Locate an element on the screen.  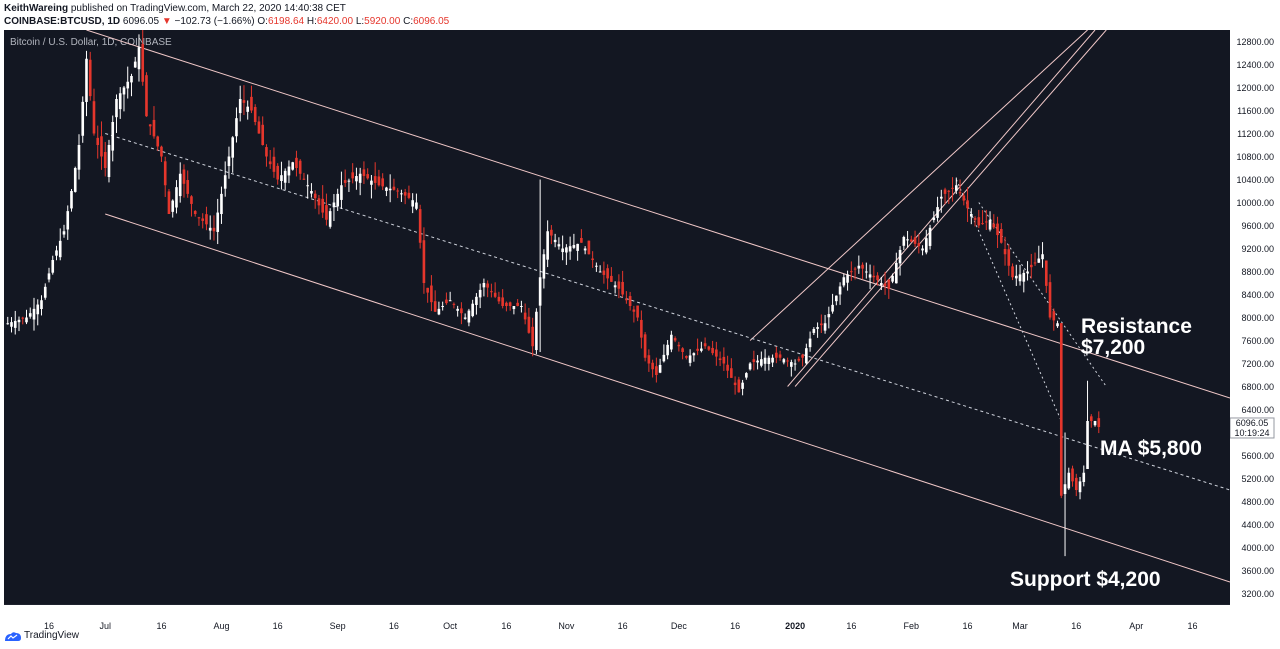
price-tick-label: 9200.00 is located at coordinates (1257, 249).